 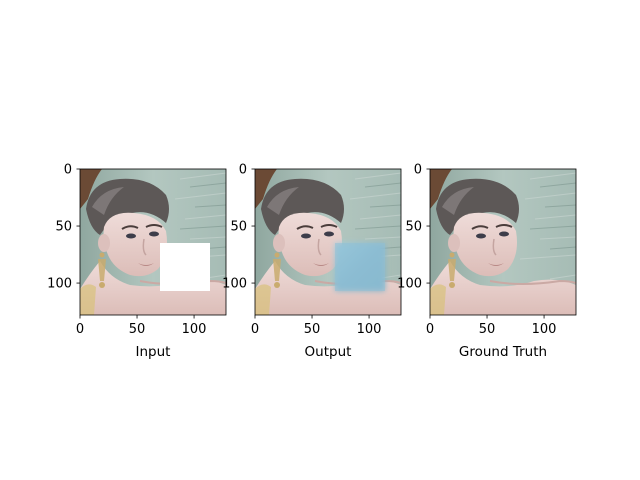 What do you see at coordinates (185, 267) in the screenshot?
I see `input-mask-region` at bounding box center [185, 267].